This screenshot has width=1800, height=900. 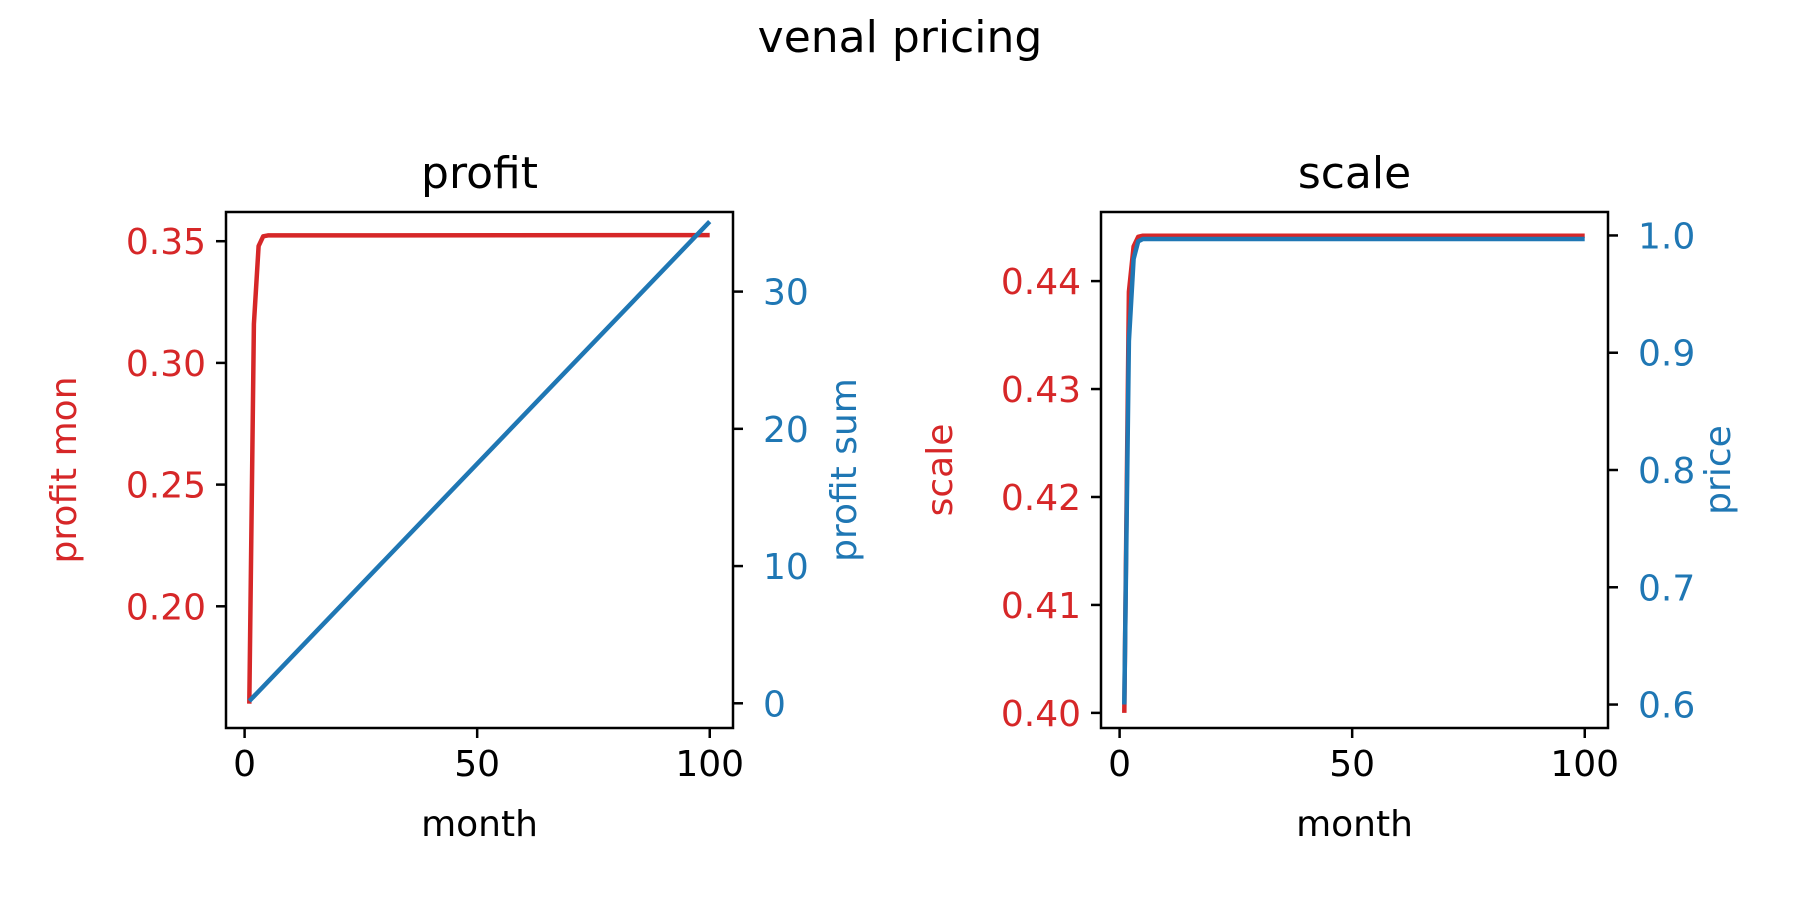 What do you see at coordinates (166, 364) in the screenshot?
I see `left-tick-label: 0.30` at bounding box center [166, 364].